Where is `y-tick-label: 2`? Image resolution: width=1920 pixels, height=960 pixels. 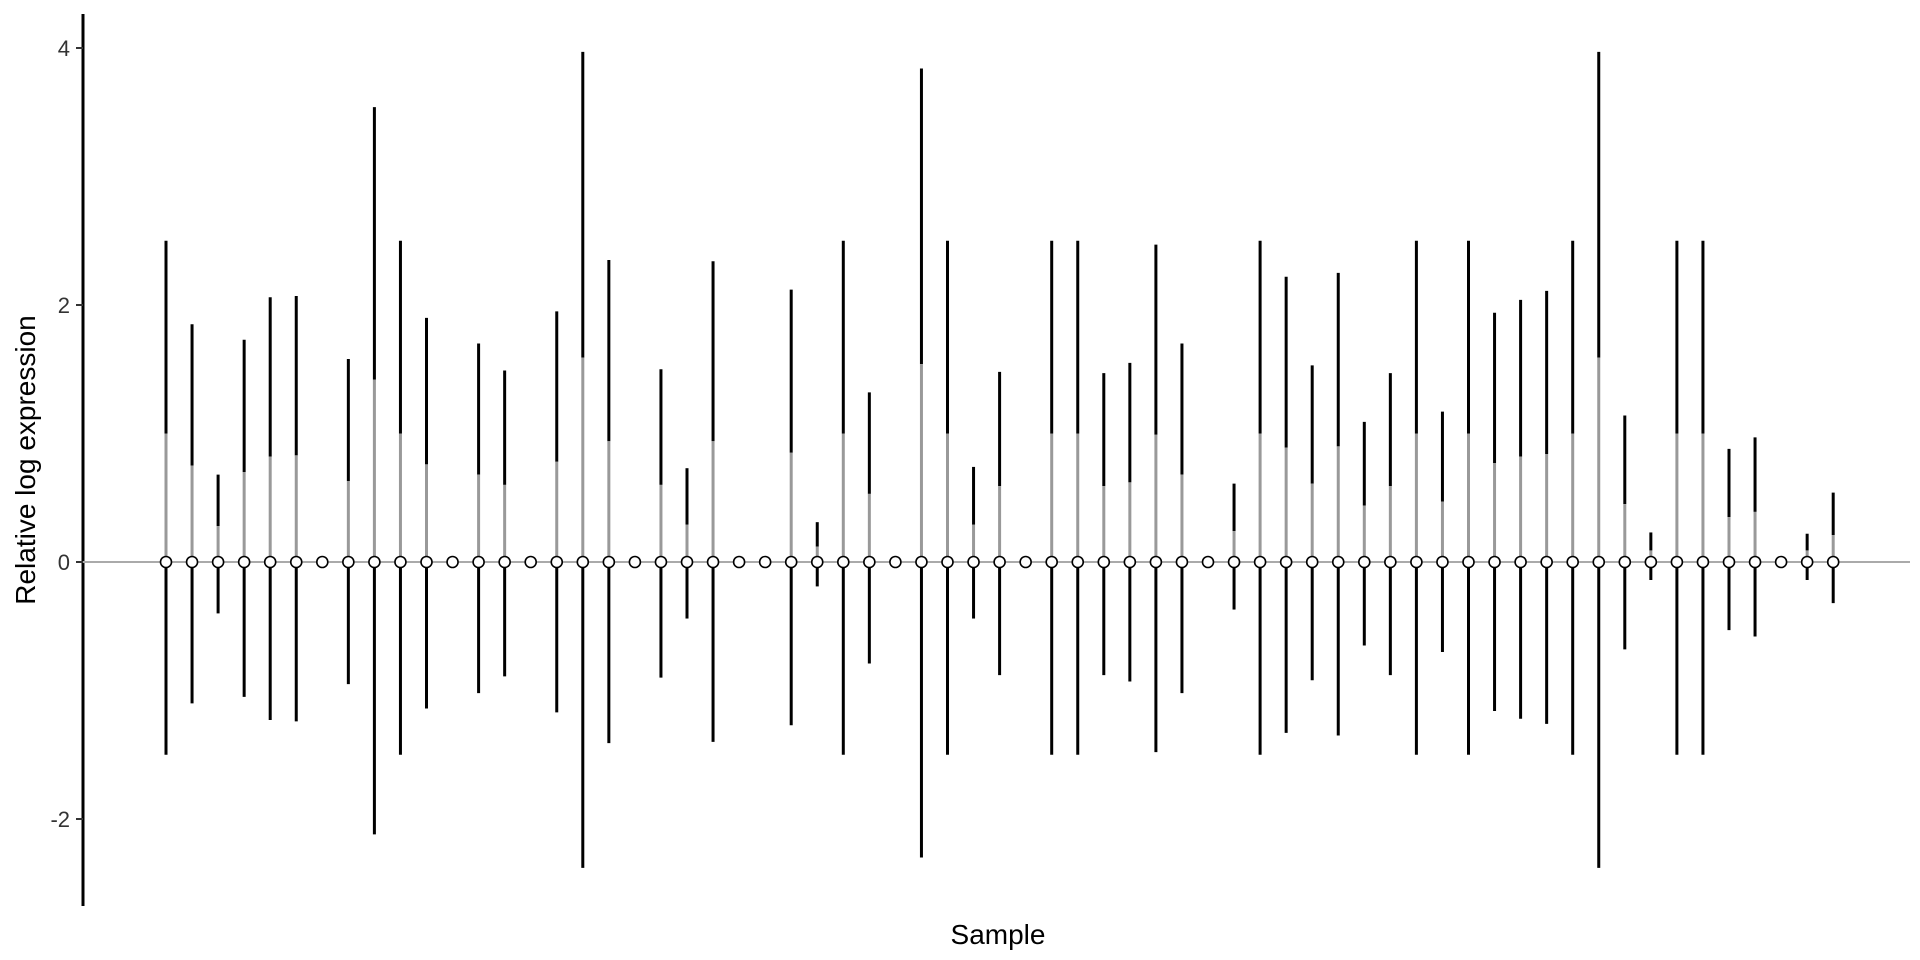 y-tick-label: 2 is located at coordinates (64, 305).